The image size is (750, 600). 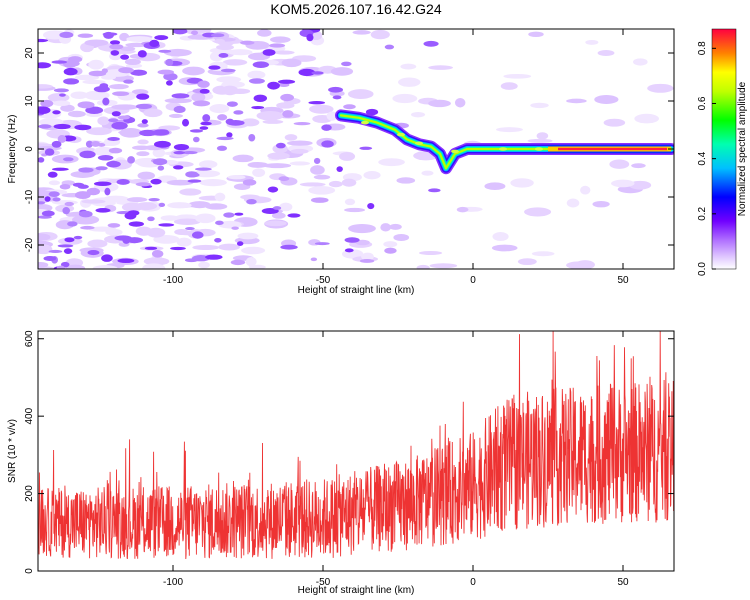 I want to click on colorbar-label: Normalized spectral amplitude, so click(x=742, y=148).